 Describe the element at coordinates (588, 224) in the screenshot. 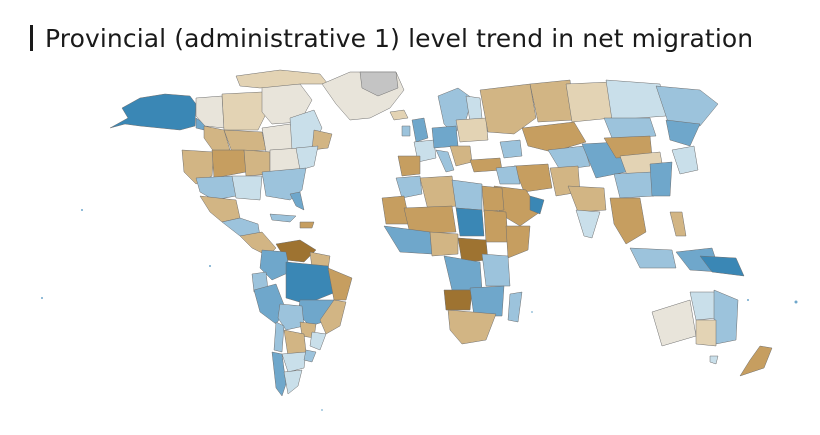

I see `region-india-south` at that location.